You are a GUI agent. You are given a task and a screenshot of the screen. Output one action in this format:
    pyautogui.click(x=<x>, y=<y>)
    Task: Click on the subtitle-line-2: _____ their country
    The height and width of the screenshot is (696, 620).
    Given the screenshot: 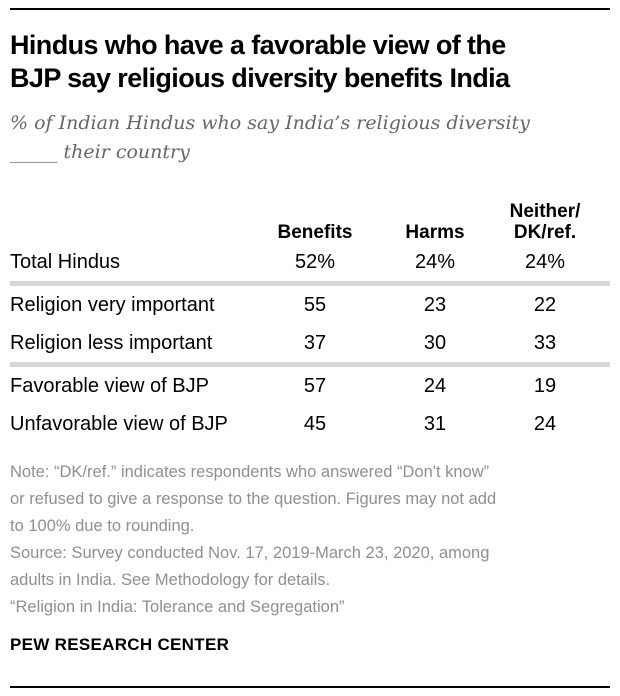 What is the action you would take?
    pyautogui.click(x=100, y=152)
    